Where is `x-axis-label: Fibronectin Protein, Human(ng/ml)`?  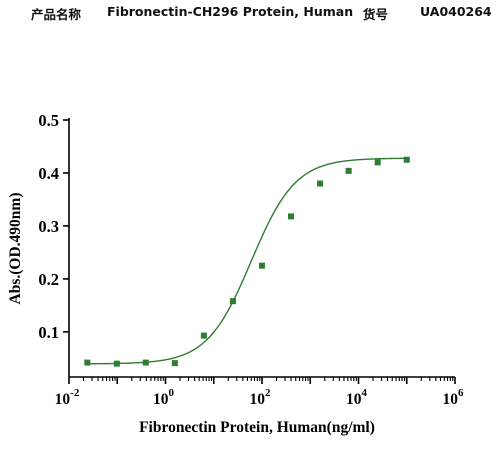 x-axis-label: Fibronectin Protein, Human(ng/ml) is located at coordinates (257, 427).